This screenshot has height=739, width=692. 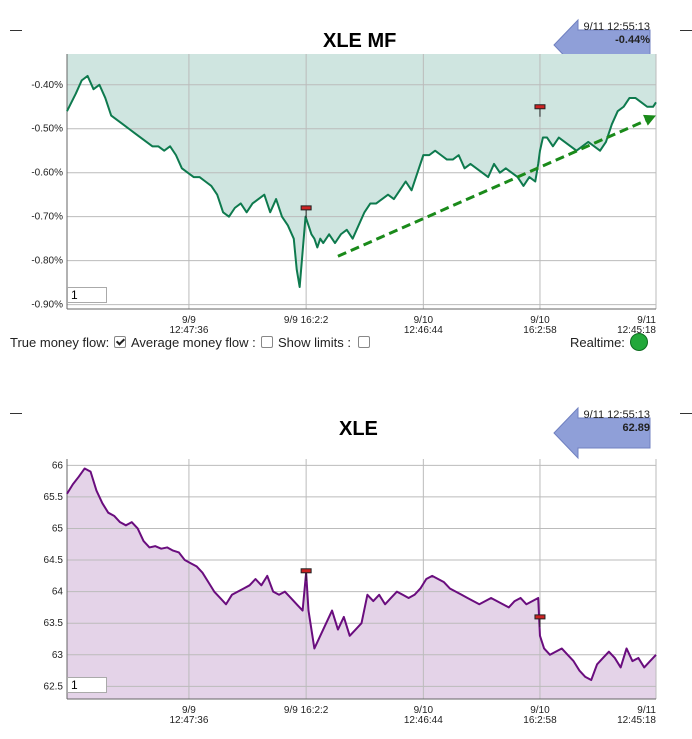 I want to click on mf-xtick-label: 12:45:18, so click(x=636, y=330).